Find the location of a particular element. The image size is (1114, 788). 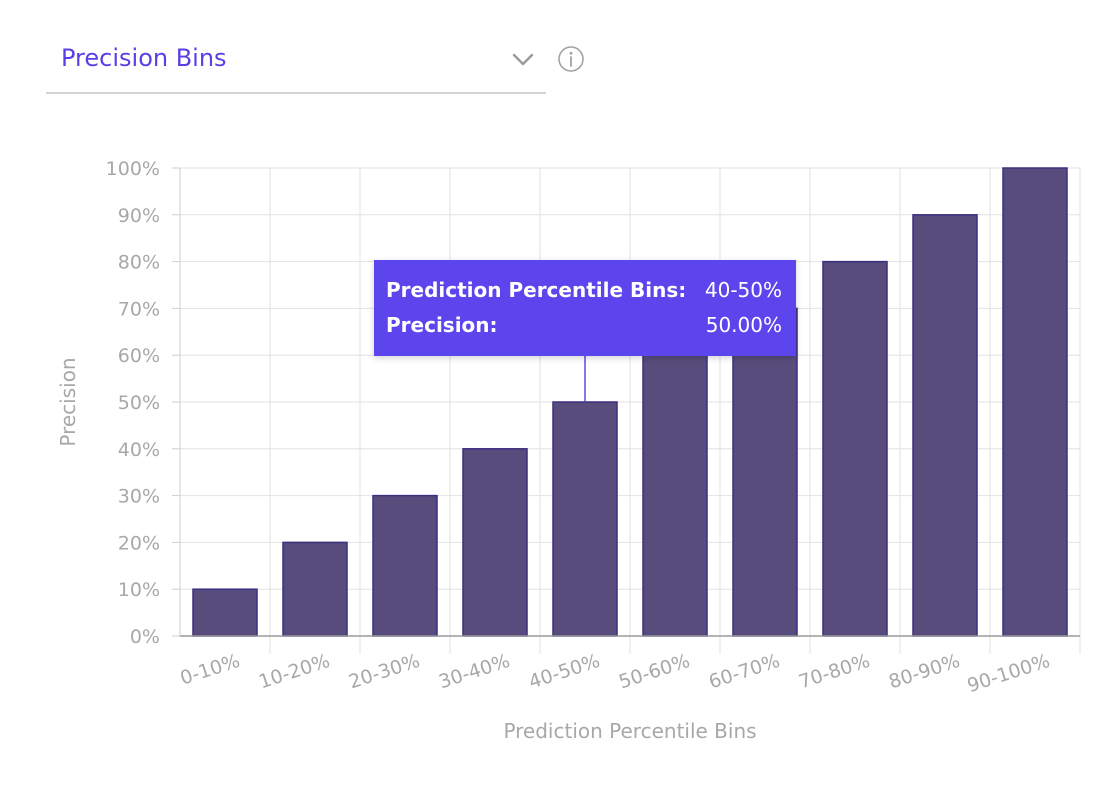

y-tick-label: 80% is located at coordinates (139, 263).